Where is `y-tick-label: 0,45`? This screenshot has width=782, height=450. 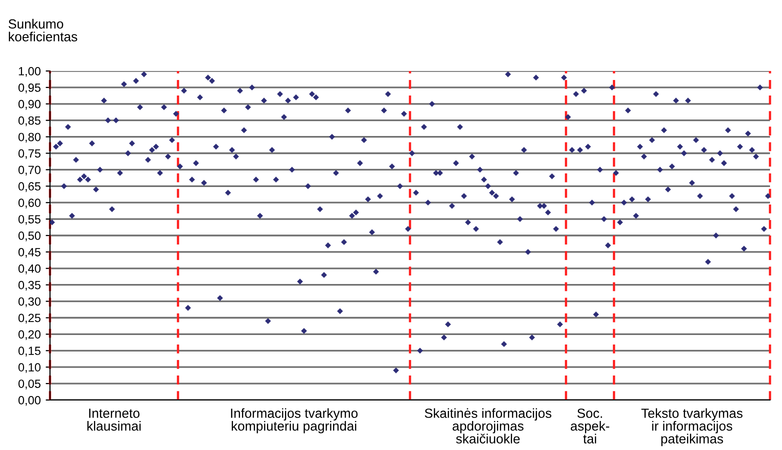
y-tick-label: 0,45 is located at coordinates (29, 253).